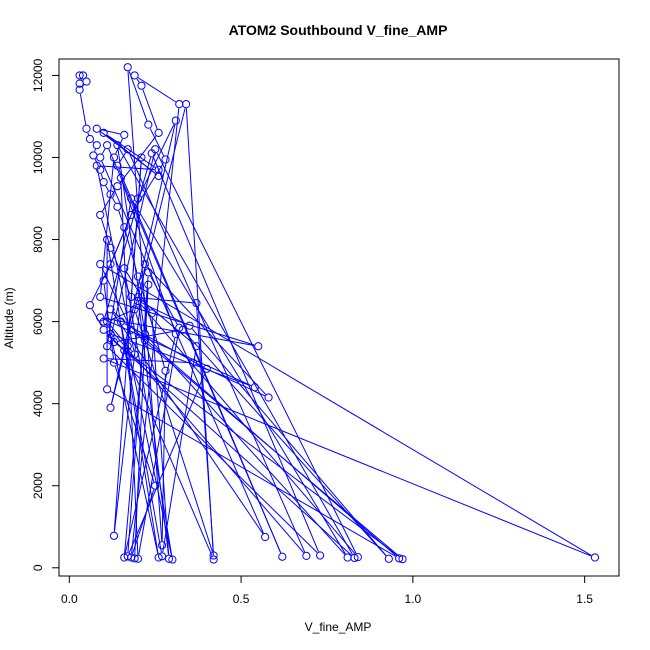 The width and height of the screenshot is (650, 650). Describe the element at coordinates (338, 30) in the screenshot. I see `chart-title: ATOM2 Southbound V_fine_AMP` at that location.